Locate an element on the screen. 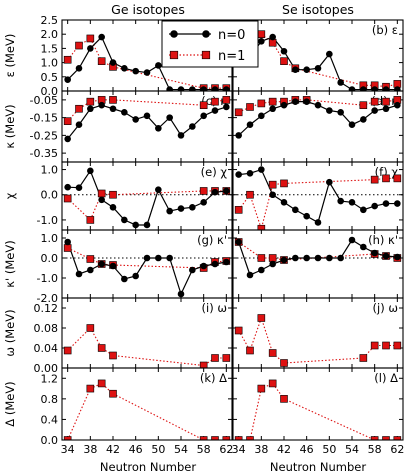 Image resolution: width=415 pixels, height=475 pixels. y-tick-label: 0.4 is located at coordinates (50, 419).